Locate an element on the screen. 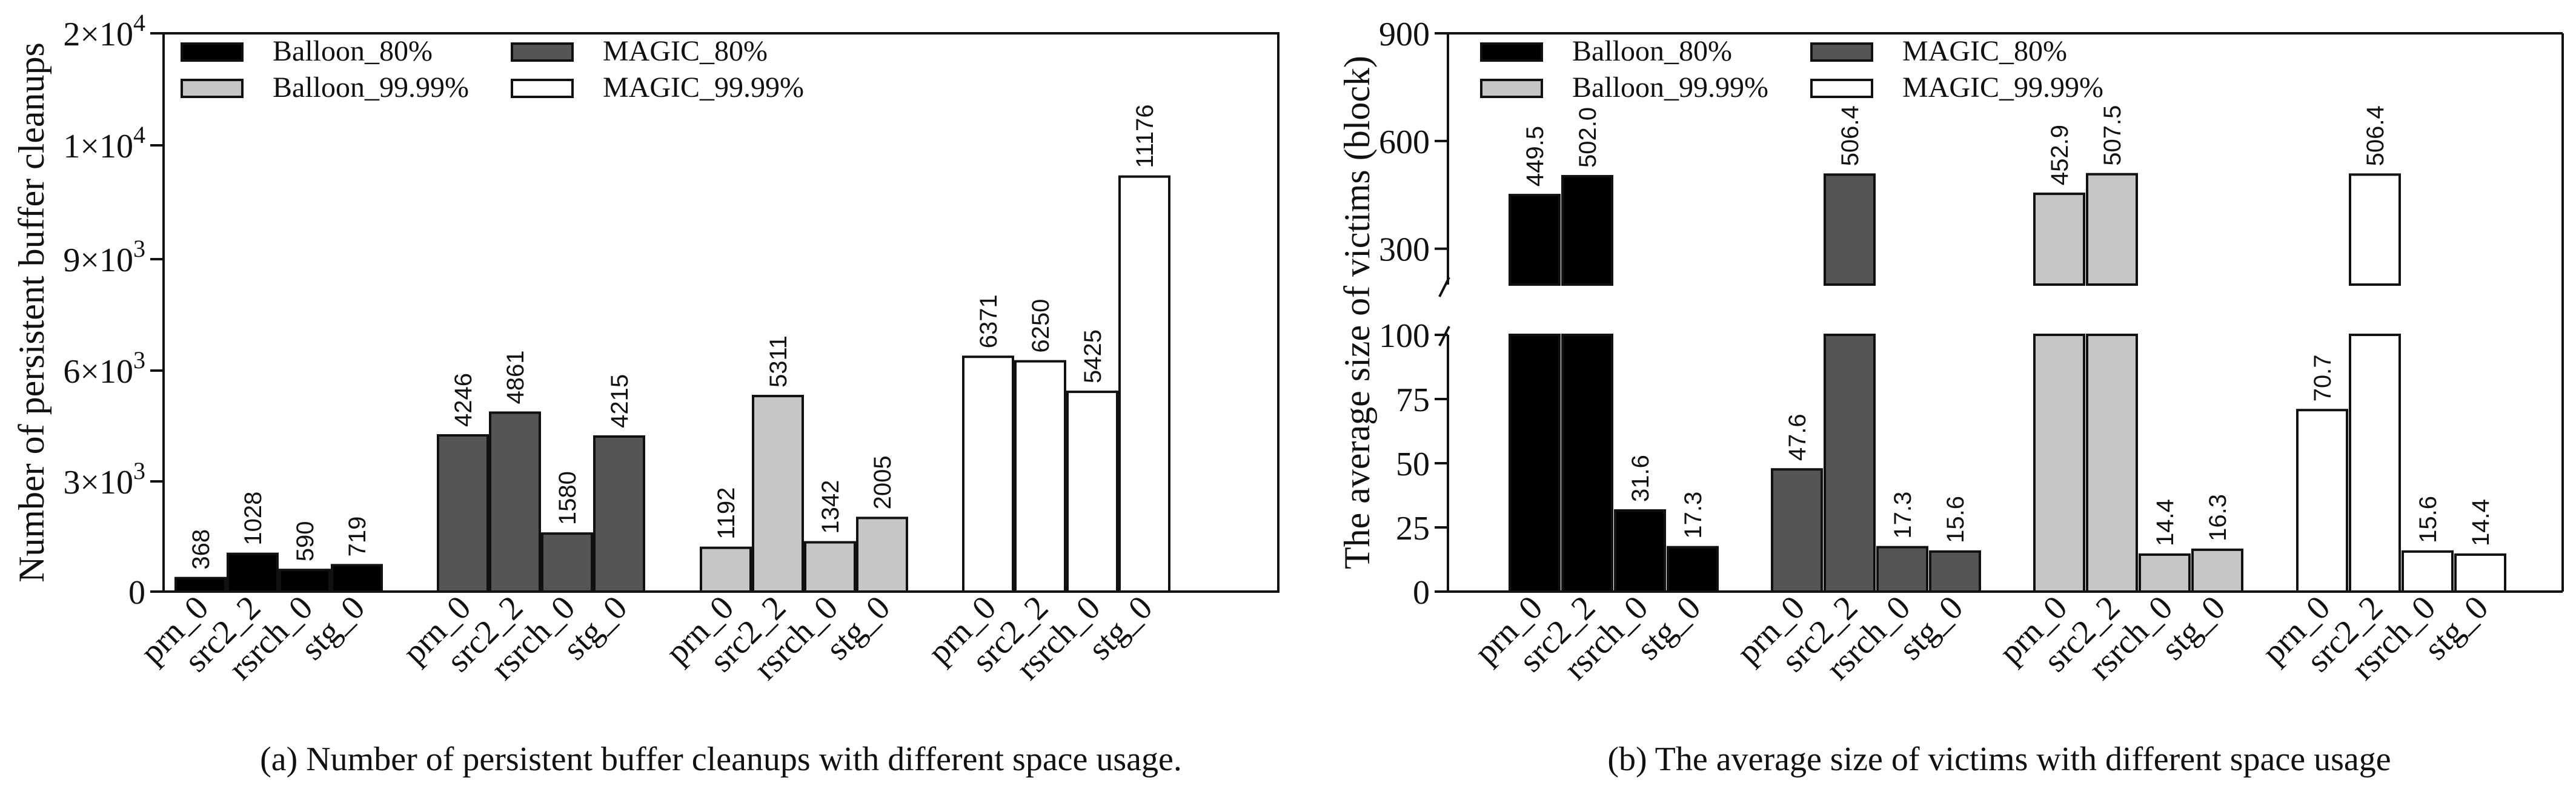 The height and width of the screenshot is (789, 2576). y-tick-label-a-9000: 9×10³ is located at coordinates (104, 257).